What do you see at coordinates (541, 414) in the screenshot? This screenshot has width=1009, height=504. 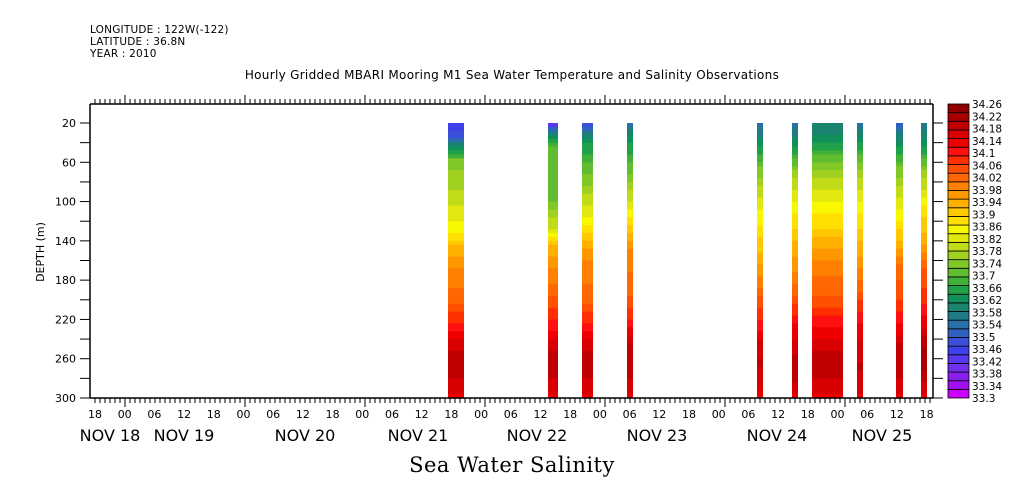 I see `x-tick-label: 12` at bounding box center [541, 414].